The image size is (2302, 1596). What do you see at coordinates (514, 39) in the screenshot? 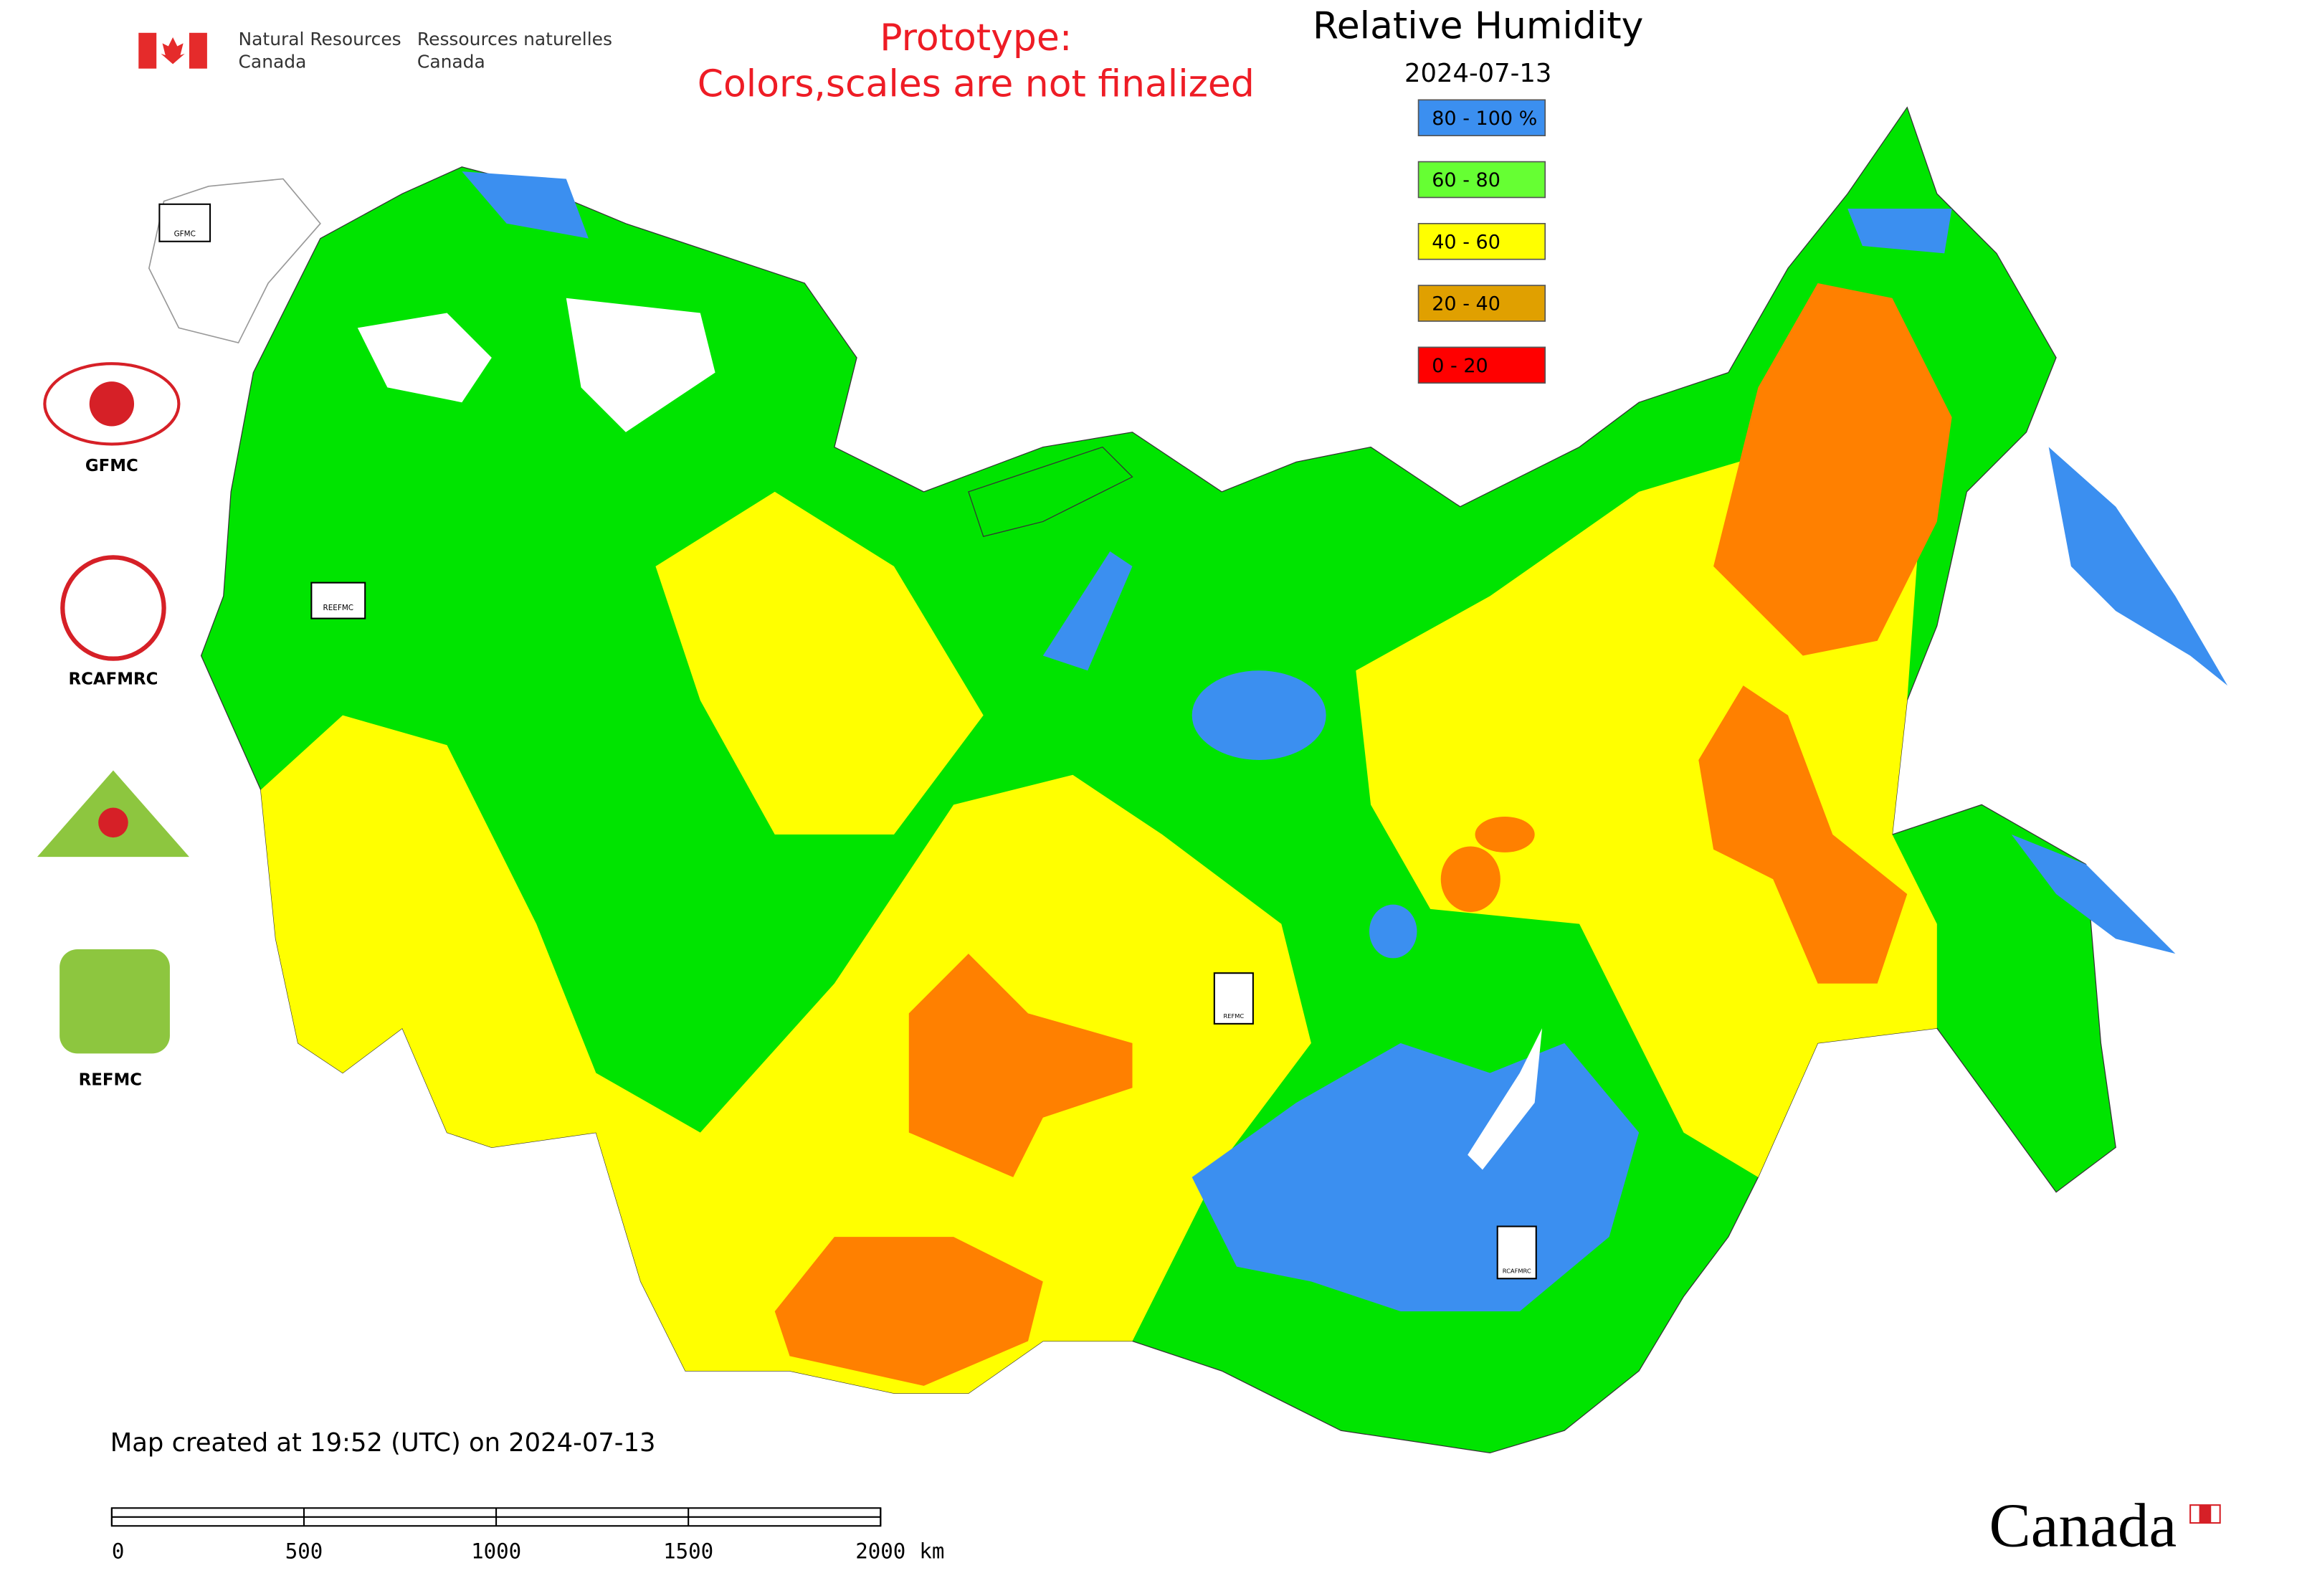
I see `agency-fr: Ressources naturelles` at bounding box center [514, 39].